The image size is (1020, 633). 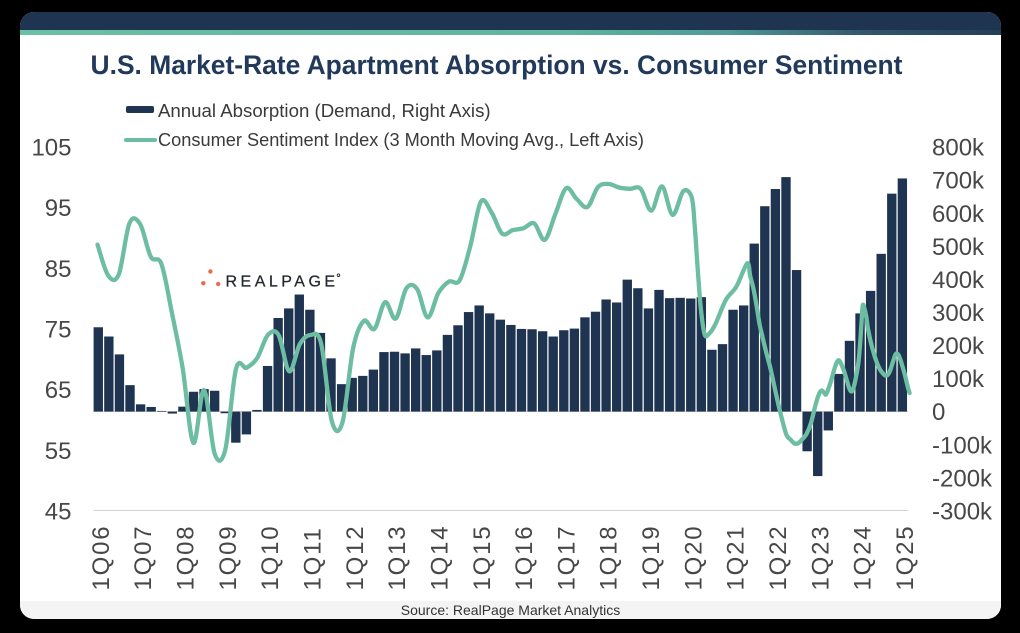 What do you see at coordinates (58, 330) in the screenshot?
I see `svg-text: 75` at bounding box center [58, 330].